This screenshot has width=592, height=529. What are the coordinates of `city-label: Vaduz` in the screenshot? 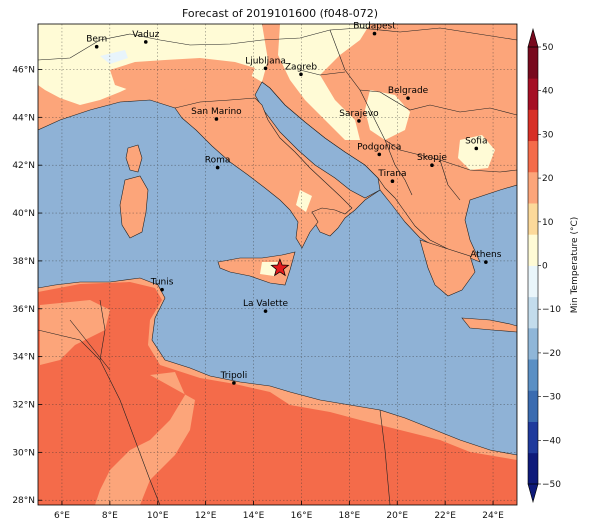 It's located at (145, 35).